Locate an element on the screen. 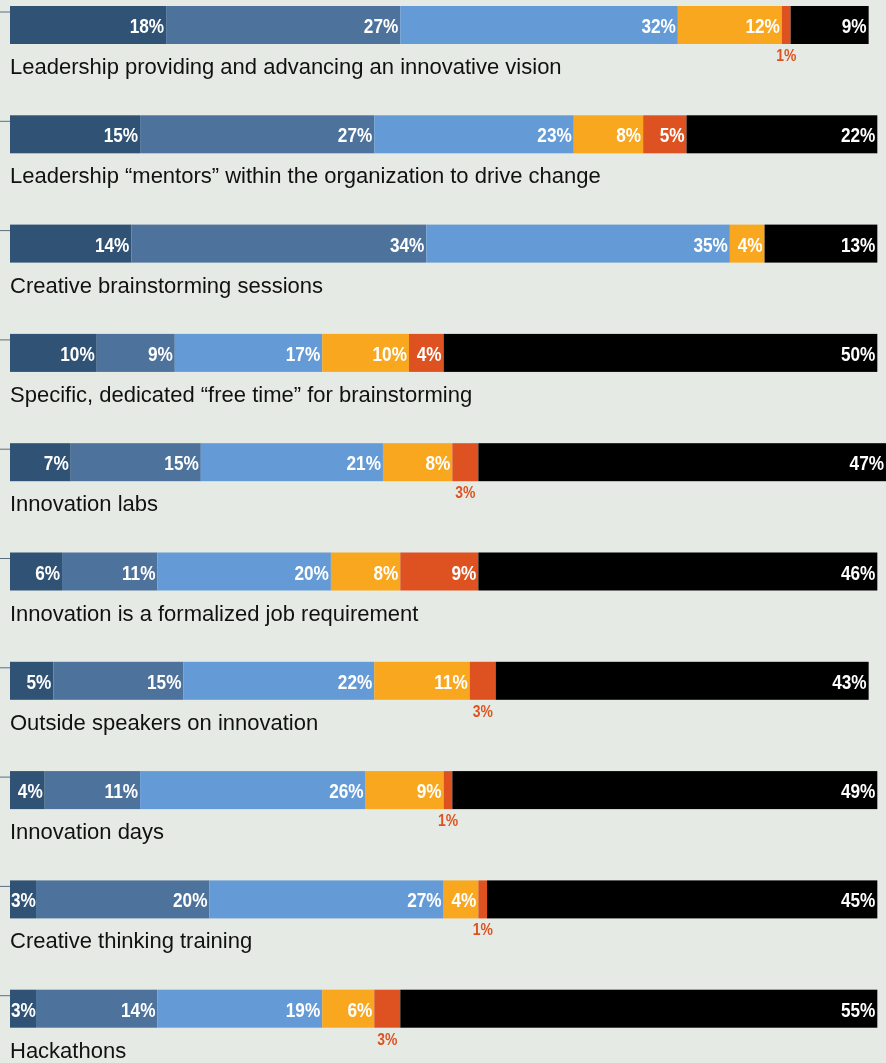 The image size is (886, 1063). y-tick-label: Innovation is a formalized job requirement is located at coordinates (214, 613).